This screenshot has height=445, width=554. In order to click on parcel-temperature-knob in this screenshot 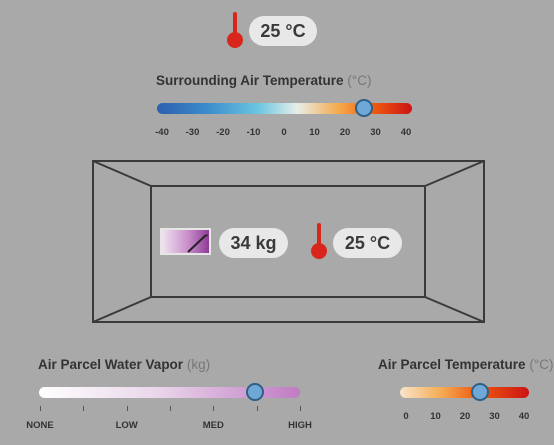, I will do `click(480, 392)`.